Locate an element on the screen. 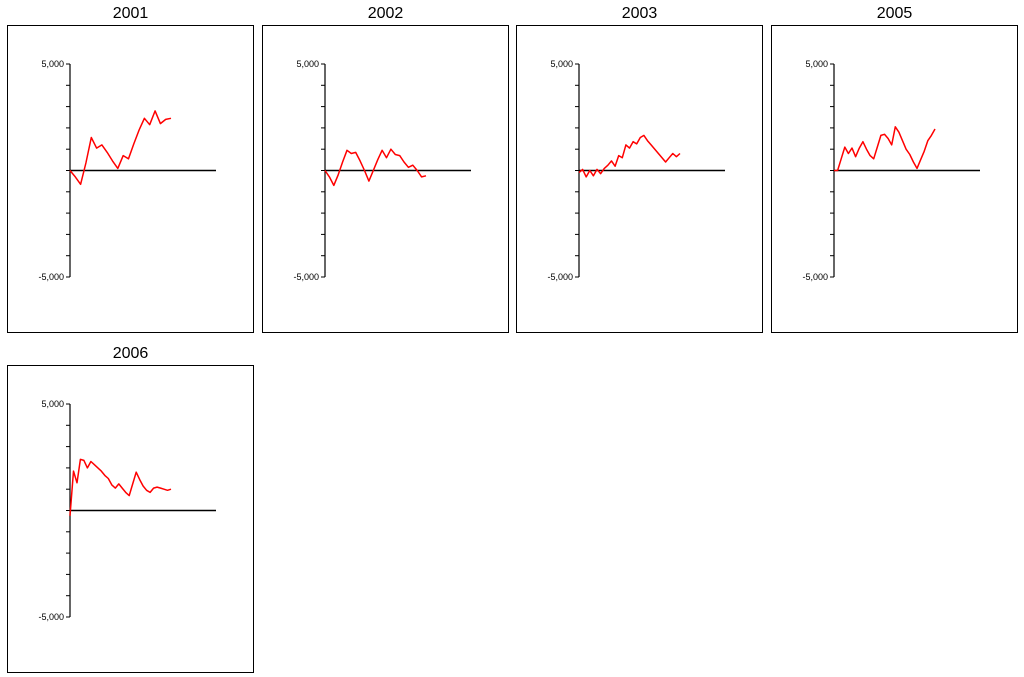 Image resolution: width=1024 pixels, height=677 pixels. panel-title: 2005 is located at coordinates (894, 13).